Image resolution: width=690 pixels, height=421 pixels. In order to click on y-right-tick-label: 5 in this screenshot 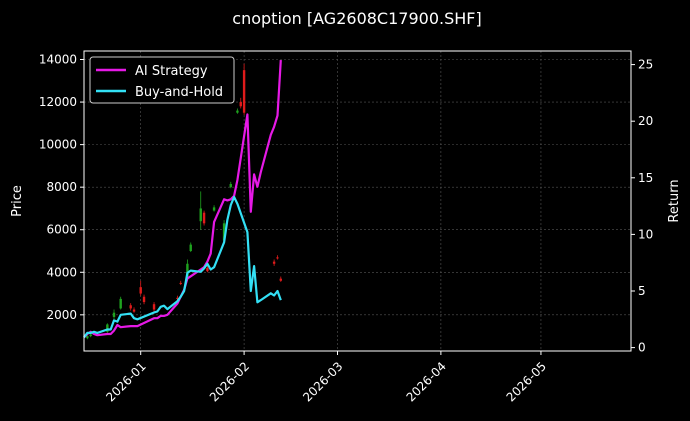, I will do `click(642, 291)`.